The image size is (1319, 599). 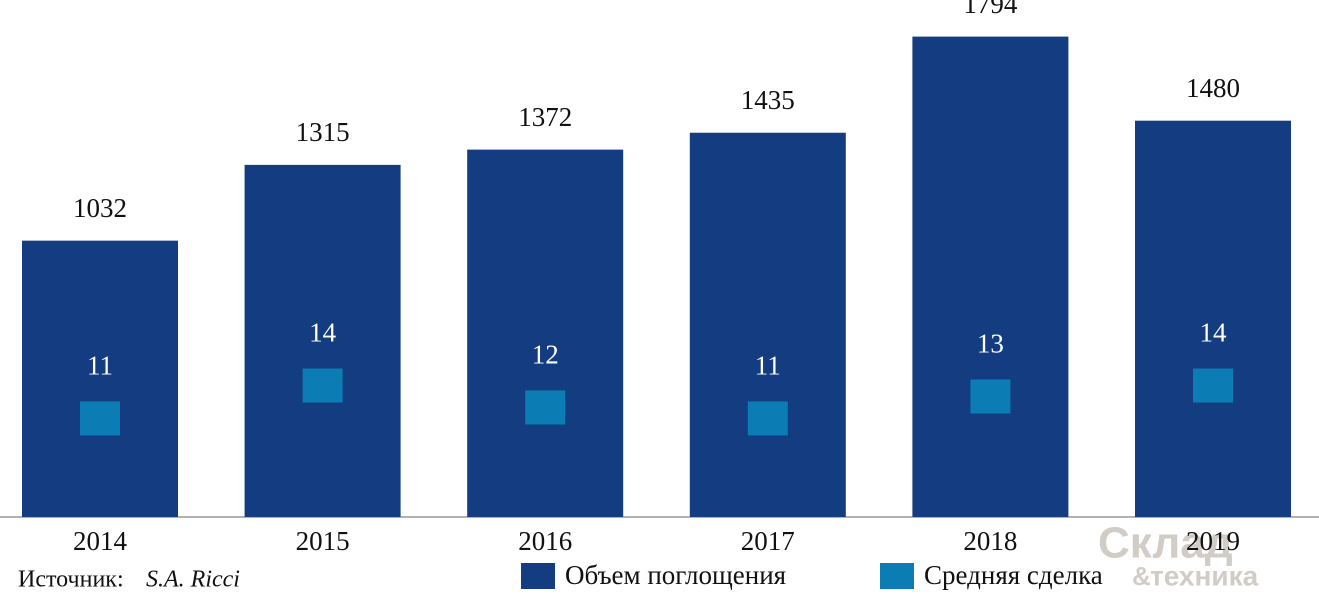 What do you see at coordinates (545, 541) in the screenshot?
I see `x-tick-label: 2016` at bounding box center [545, 541].